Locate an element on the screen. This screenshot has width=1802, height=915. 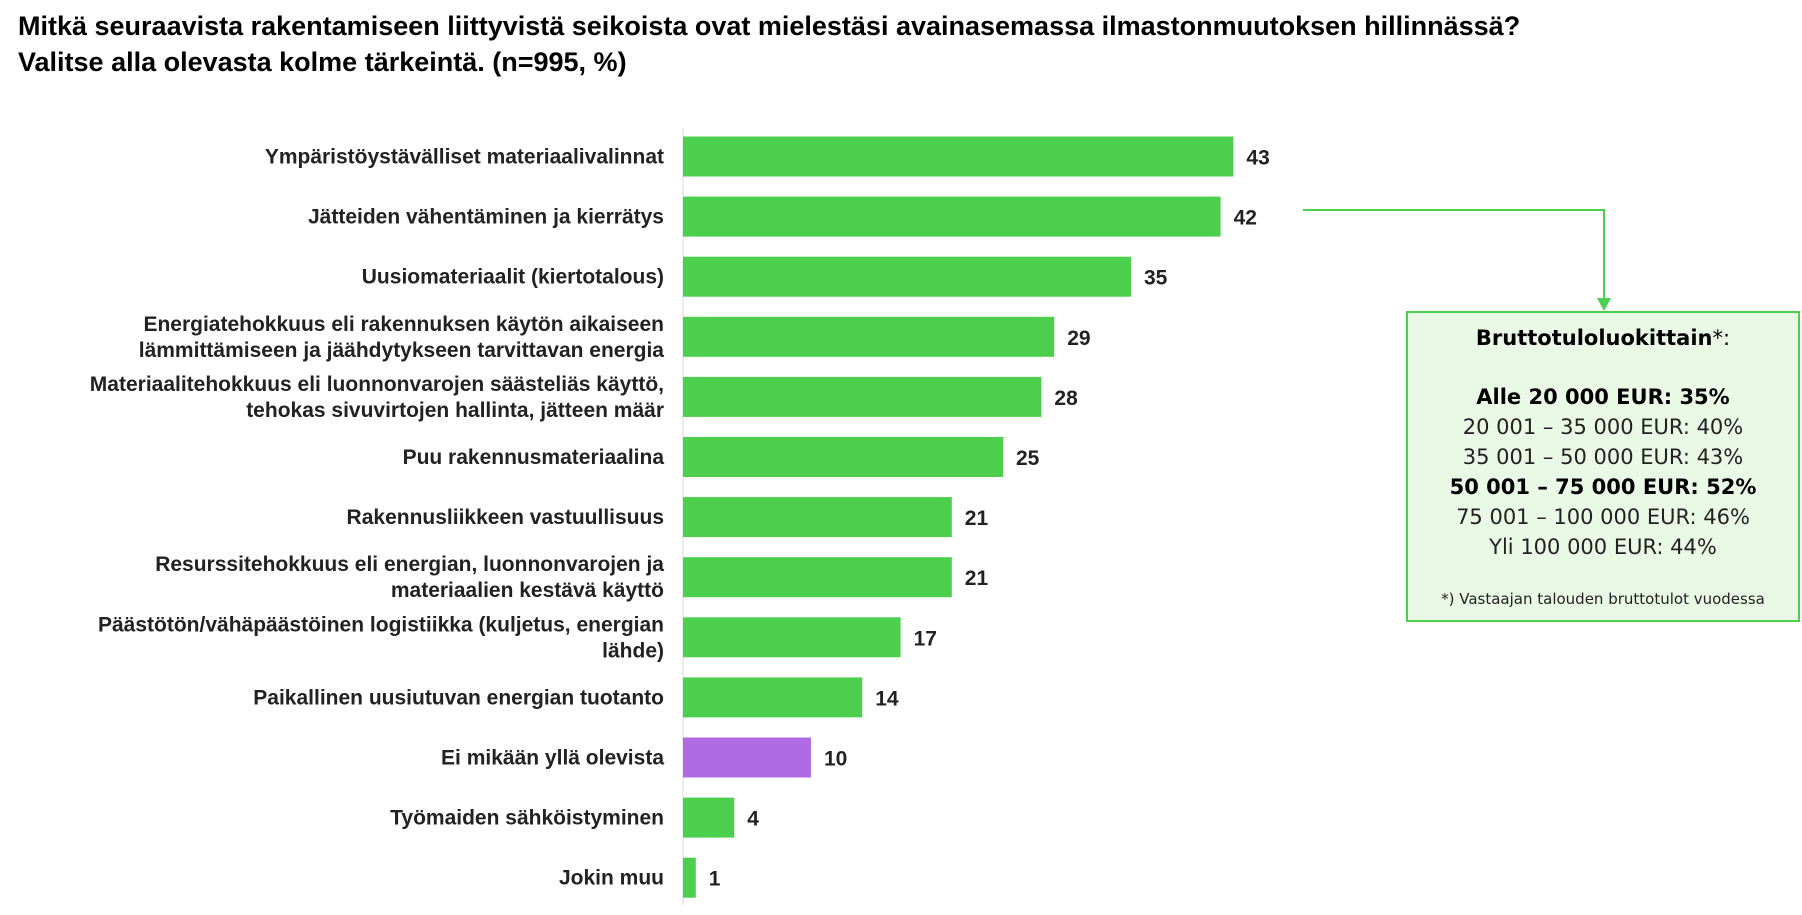
category-label-line: Jätteiden vähentäminen ja kierrätys is located at coordinates (486, 217).